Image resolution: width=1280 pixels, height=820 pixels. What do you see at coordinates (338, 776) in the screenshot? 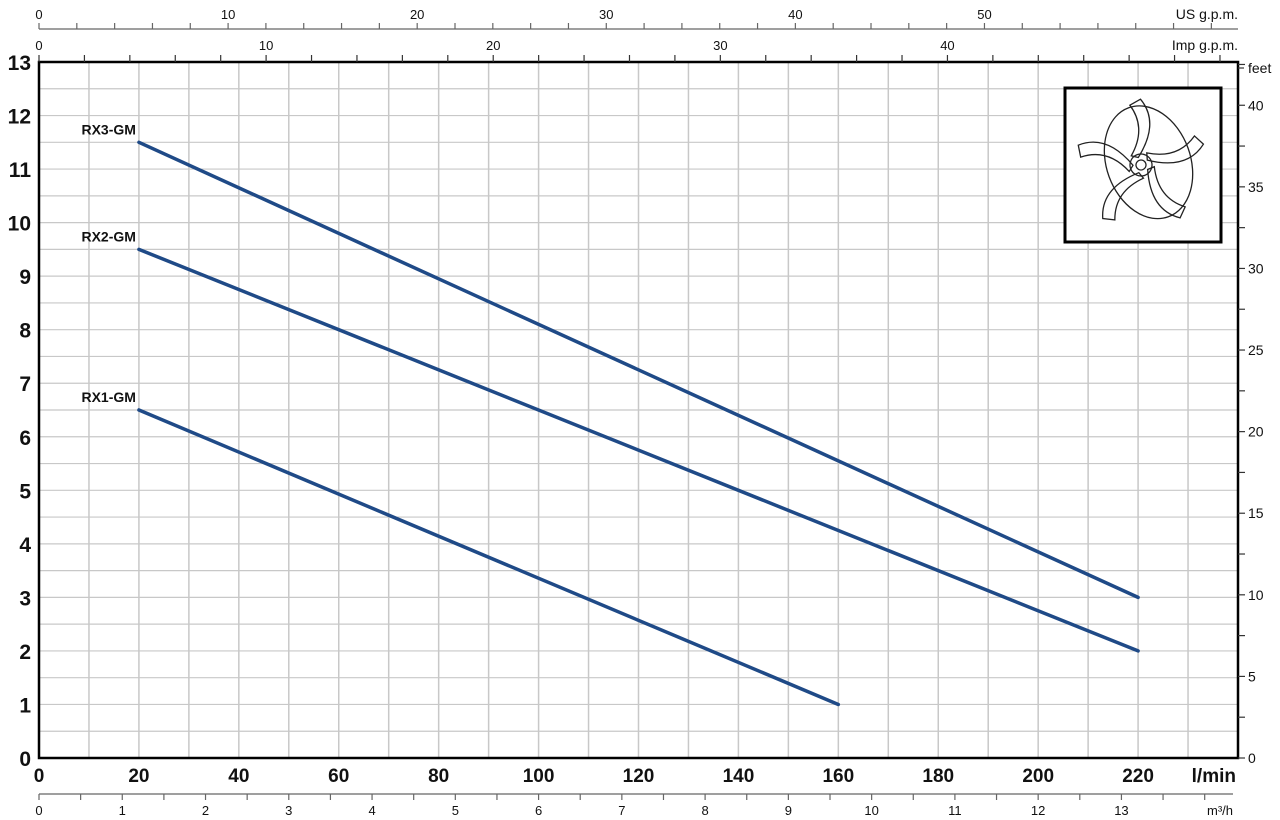
I see `x-tick-label: 60` at bounding box center [338, 776].